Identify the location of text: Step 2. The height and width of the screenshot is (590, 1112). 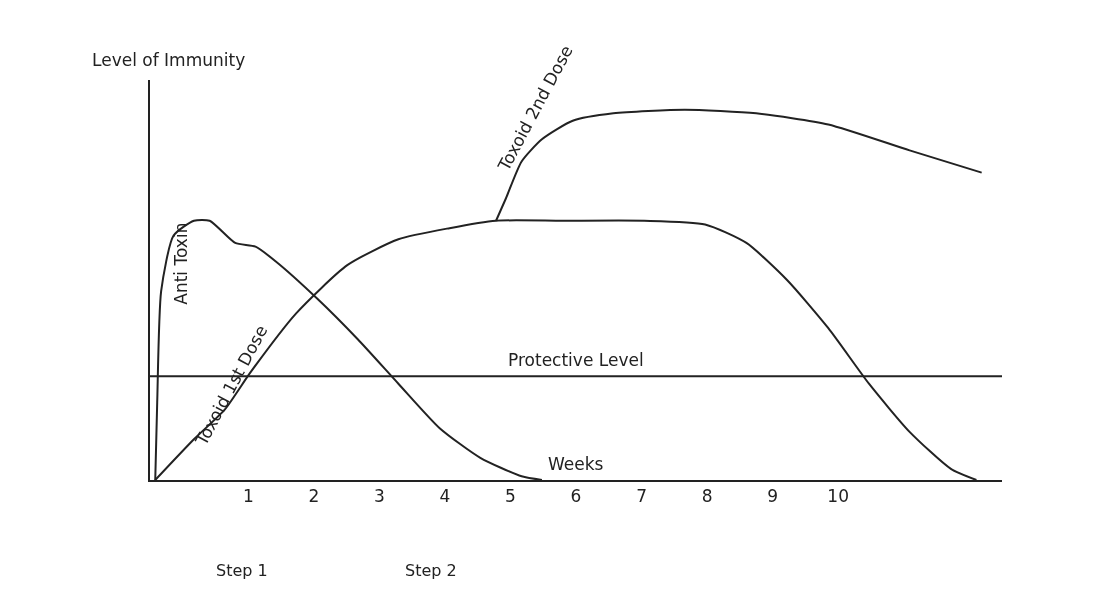
(431, 570).